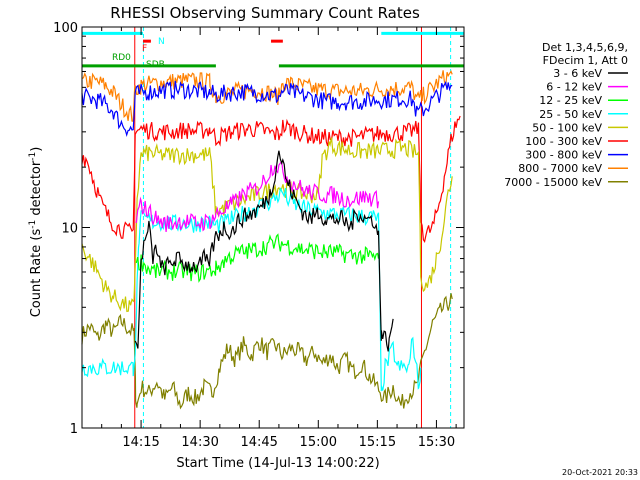  Describe the element at coordinates (585, 47) in the screenshot. I see `legend-header-line-1: Det 1,3,4,5,6,9,` at that location.